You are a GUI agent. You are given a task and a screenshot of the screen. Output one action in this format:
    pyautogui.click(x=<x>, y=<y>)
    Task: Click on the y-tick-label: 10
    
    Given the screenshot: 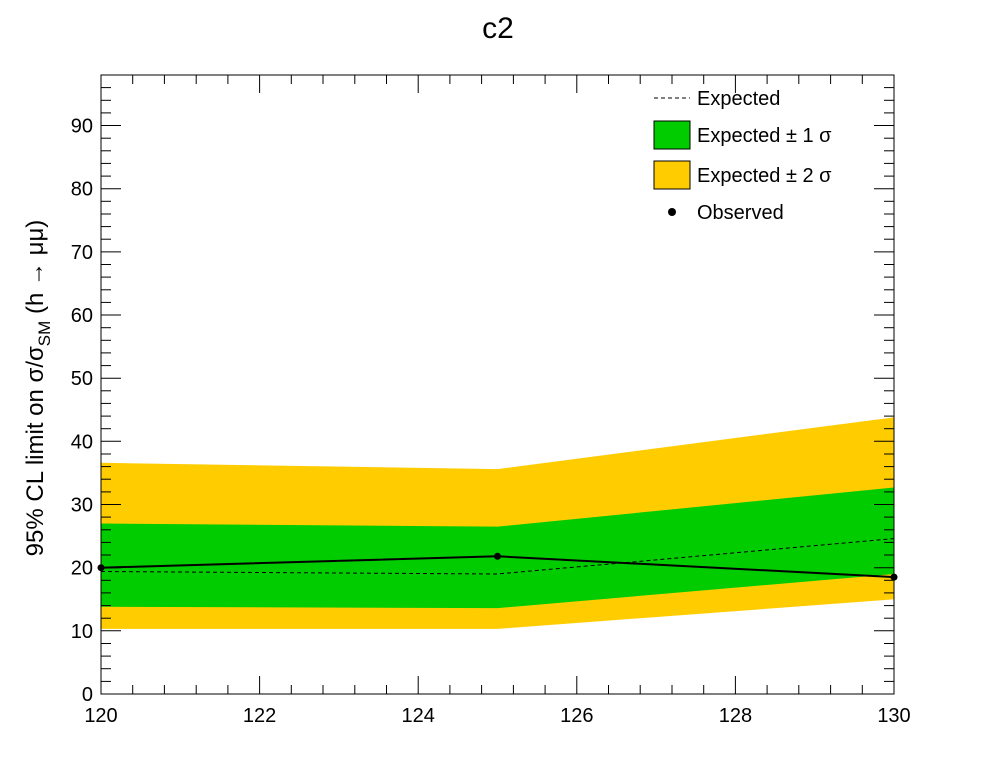 What is the action you would take?
    pyautogui.click(x=82, y=632)
    